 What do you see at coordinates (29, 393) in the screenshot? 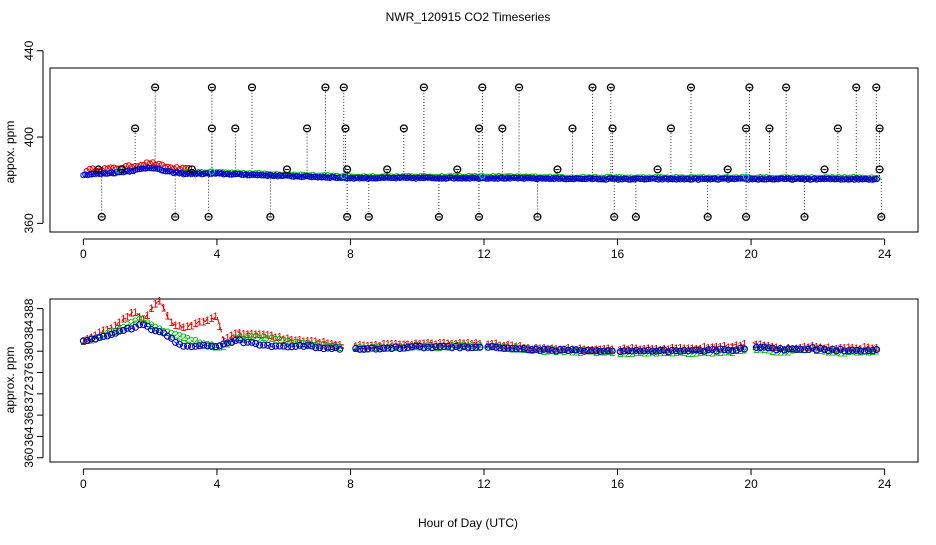
I see `bottom-y-tick-label: 372` at bounding box center [29, 393].